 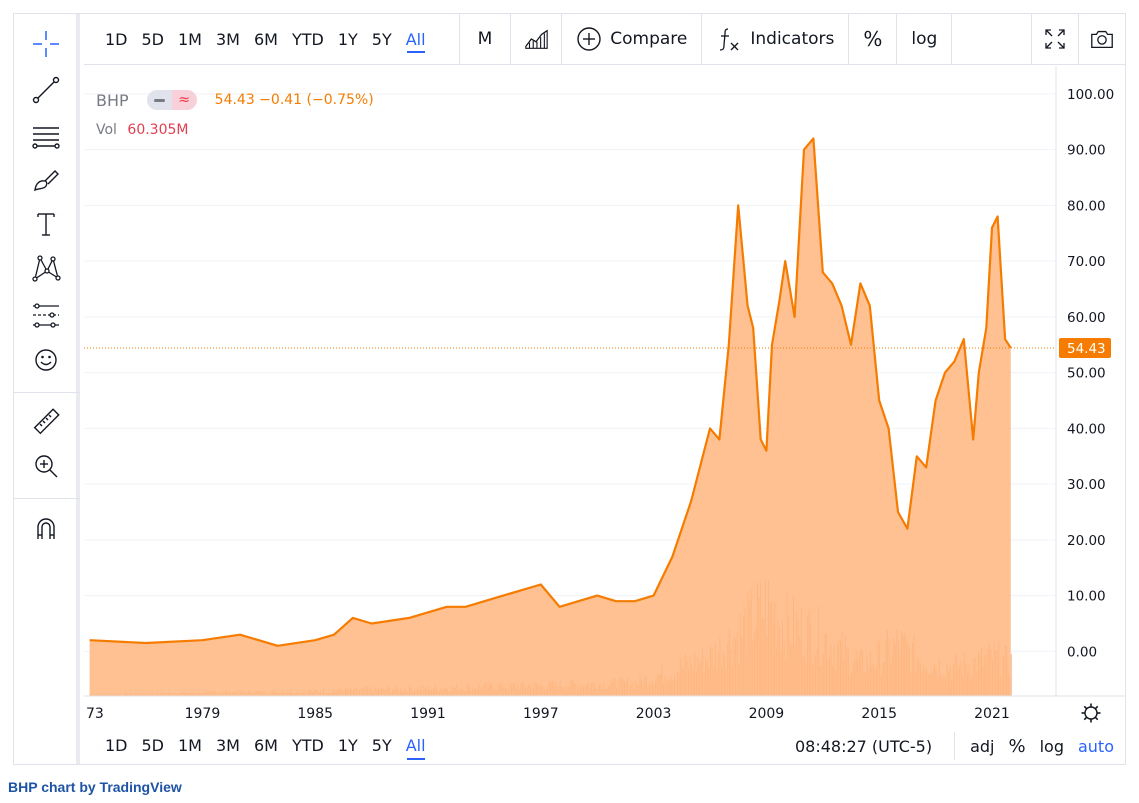 I want to click on timeframe-1y: 1Y, so click(x=347, y=39).